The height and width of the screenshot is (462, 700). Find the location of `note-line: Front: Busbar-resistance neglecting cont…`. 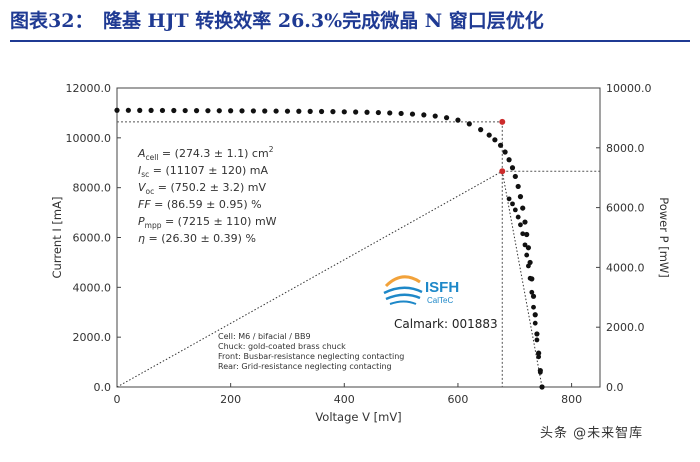

note-line: Front: Busbar-resistance neglecting cont… is located at coordinates (311, 356).